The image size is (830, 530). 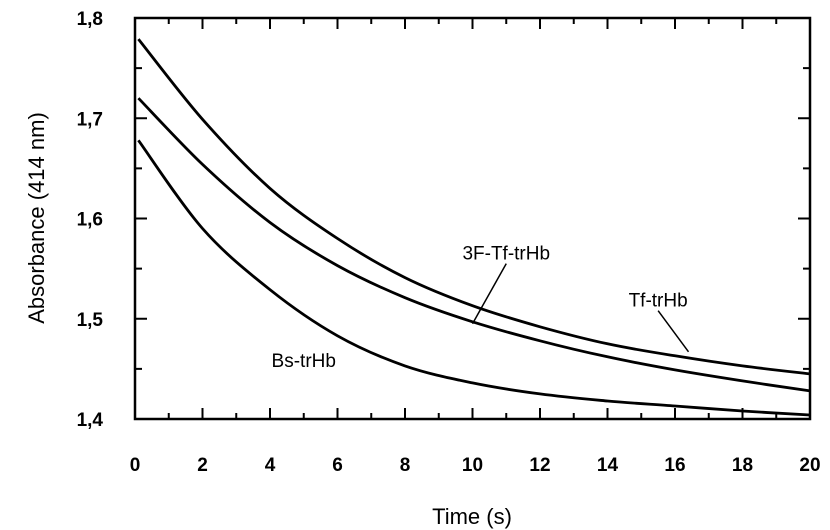 What do you see at coordinates (270, 465) in the screenshot?
I see `x-tick-label: 4` at bounding box center [270, 465].